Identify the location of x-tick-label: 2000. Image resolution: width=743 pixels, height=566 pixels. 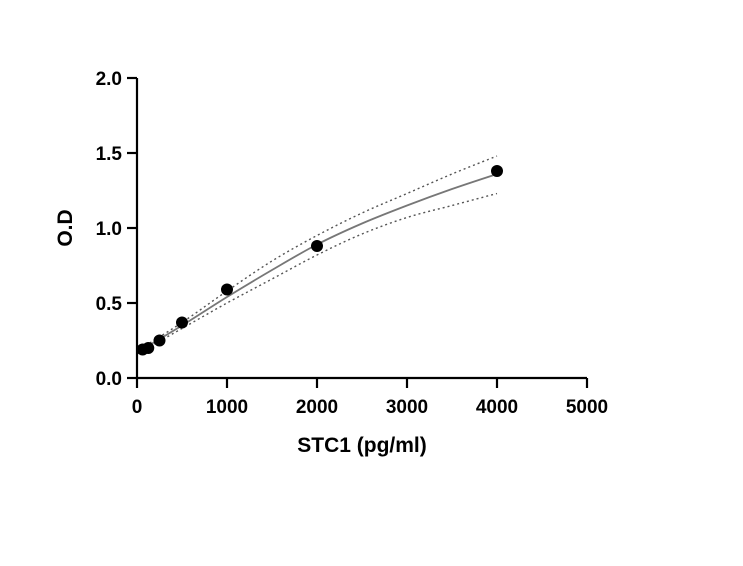
(317, 407).